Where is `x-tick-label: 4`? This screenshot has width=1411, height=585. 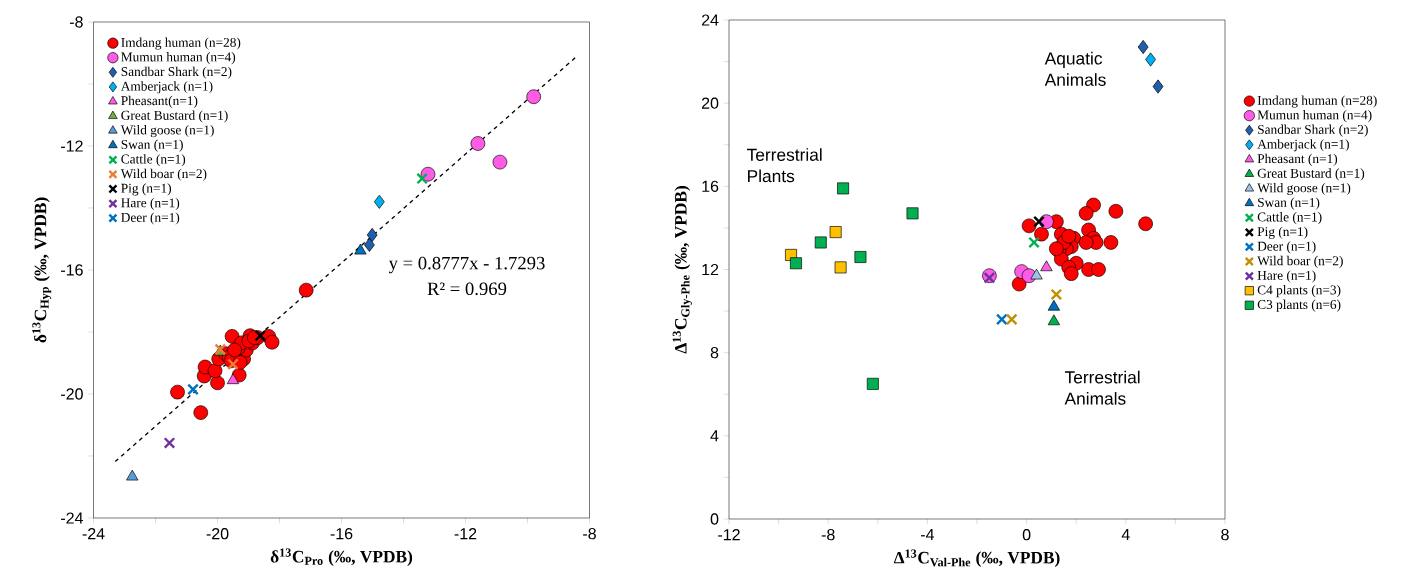
x-tick-label: 4 is located at coordinates (1125, 535).